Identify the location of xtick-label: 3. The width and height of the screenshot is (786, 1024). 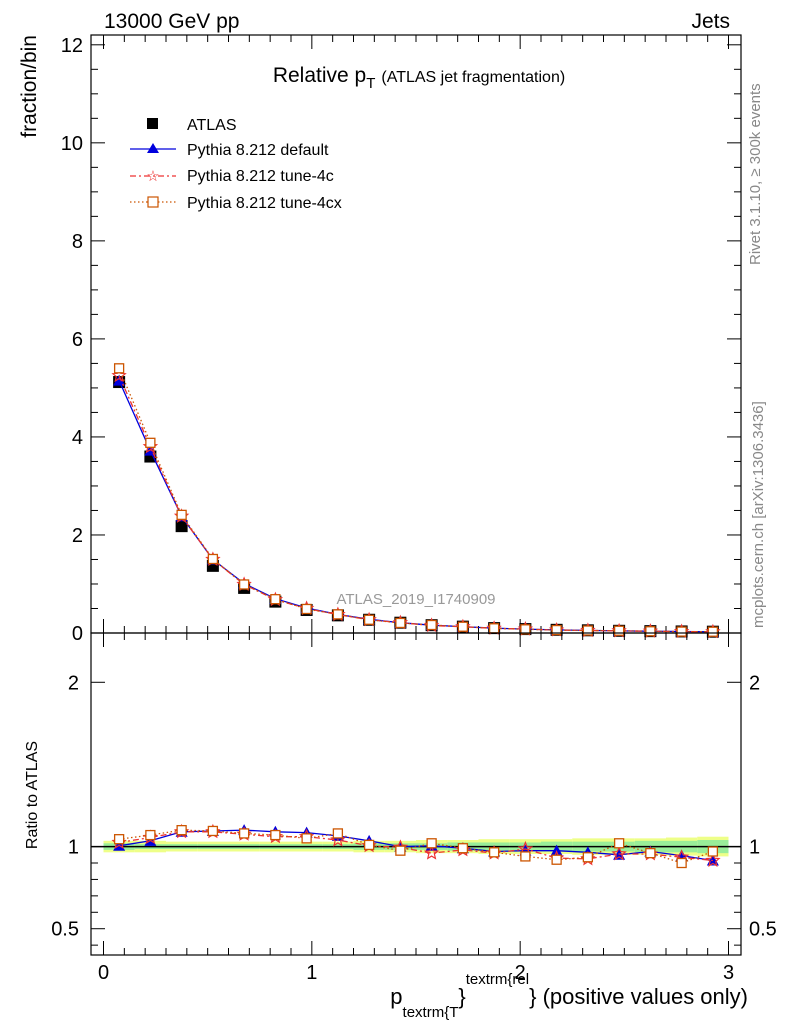
(728, 973).